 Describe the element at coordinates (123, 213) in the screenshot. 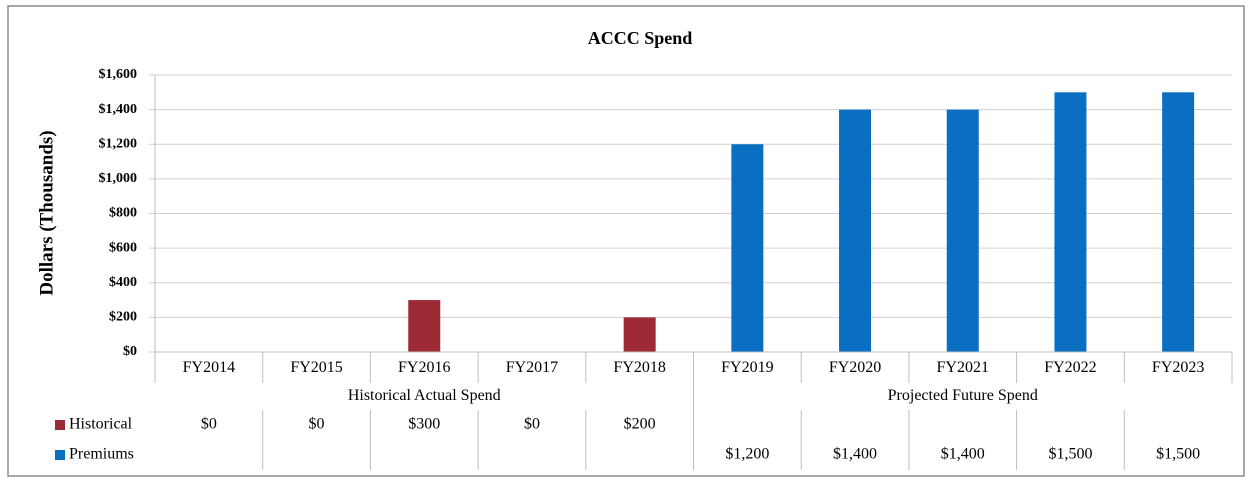

I see `y-tick-label: $800` at that location.